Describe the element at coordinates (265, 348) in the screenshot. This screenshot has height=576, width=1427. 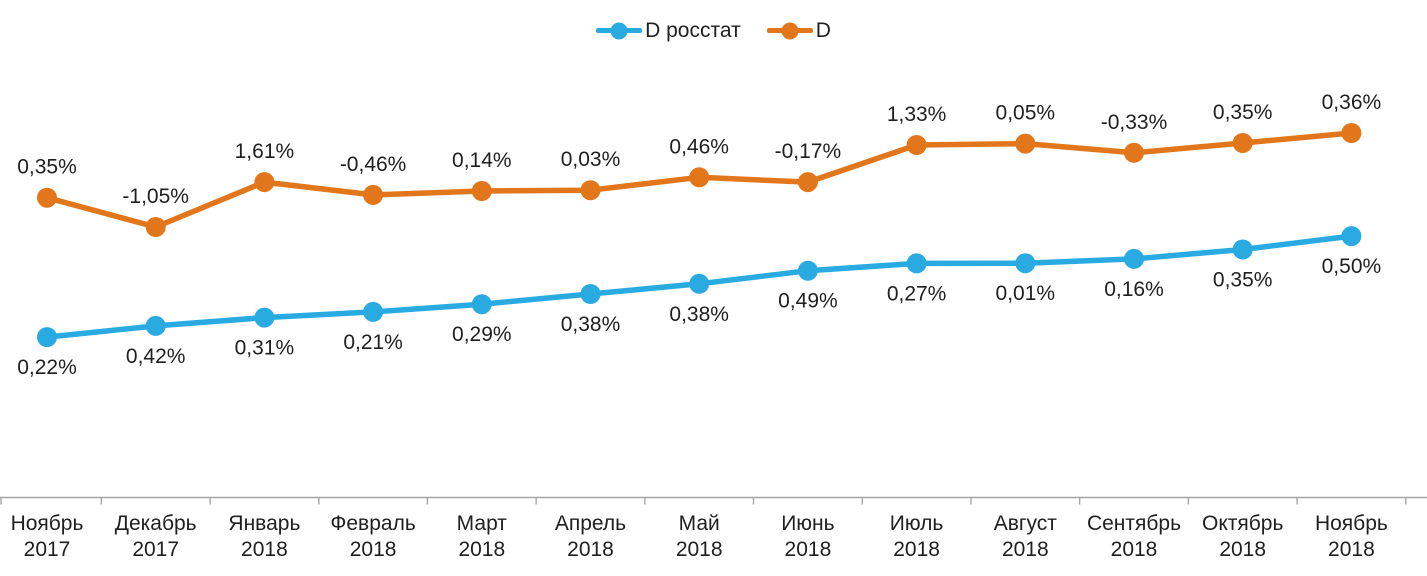
I see `data-point-label: 0,31%` at that location.